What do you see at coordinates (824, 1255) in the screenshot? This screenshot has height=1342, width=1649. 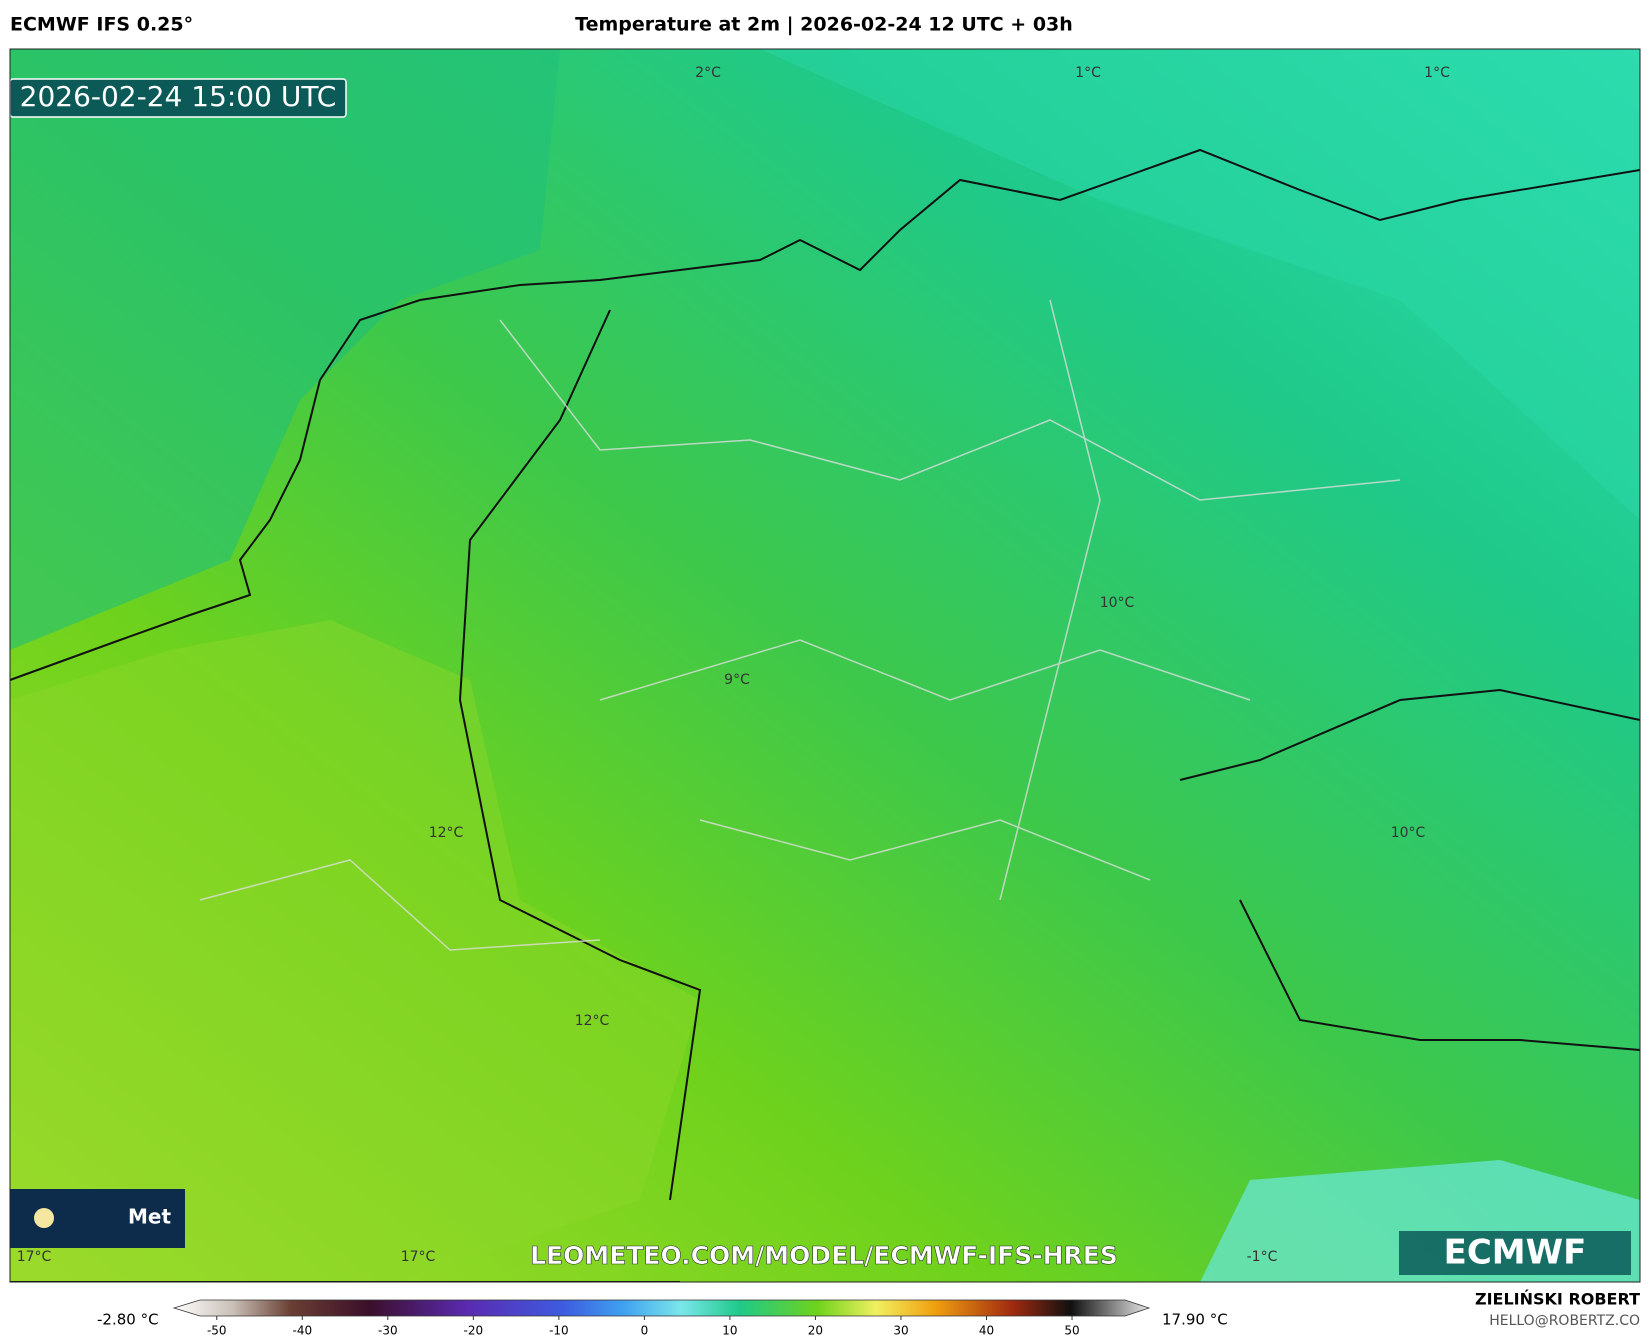 I see `watermark: LEOMETEO.COM/MODEL/ECMWF-IFS-HRES` at bounding box center [824, 1255].